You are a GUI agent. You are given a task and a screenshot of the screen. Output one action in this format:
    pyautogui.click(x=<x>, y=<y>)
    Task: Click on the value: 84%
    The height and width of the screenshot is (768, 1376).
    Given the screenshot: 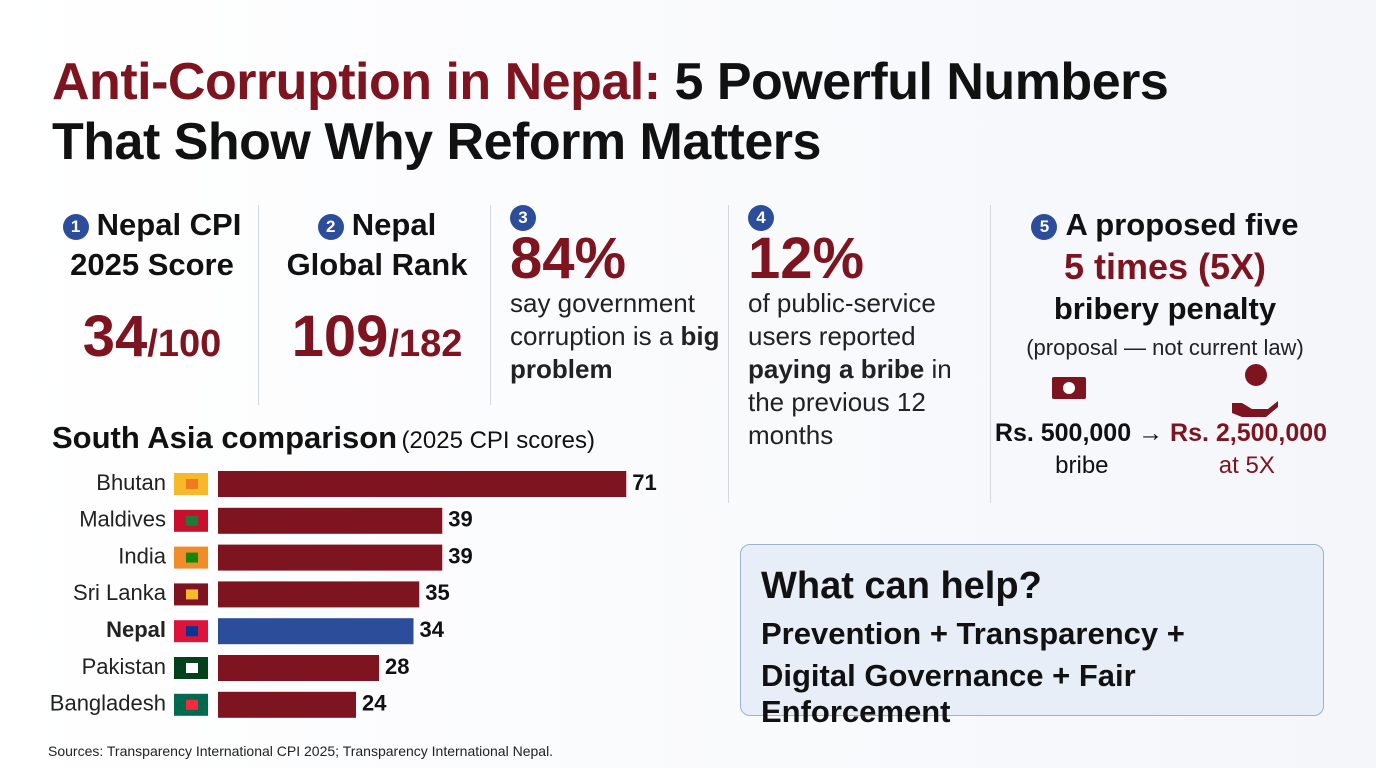 What is the action you would take?
    pyautogui.click(x=568, y=258)
    